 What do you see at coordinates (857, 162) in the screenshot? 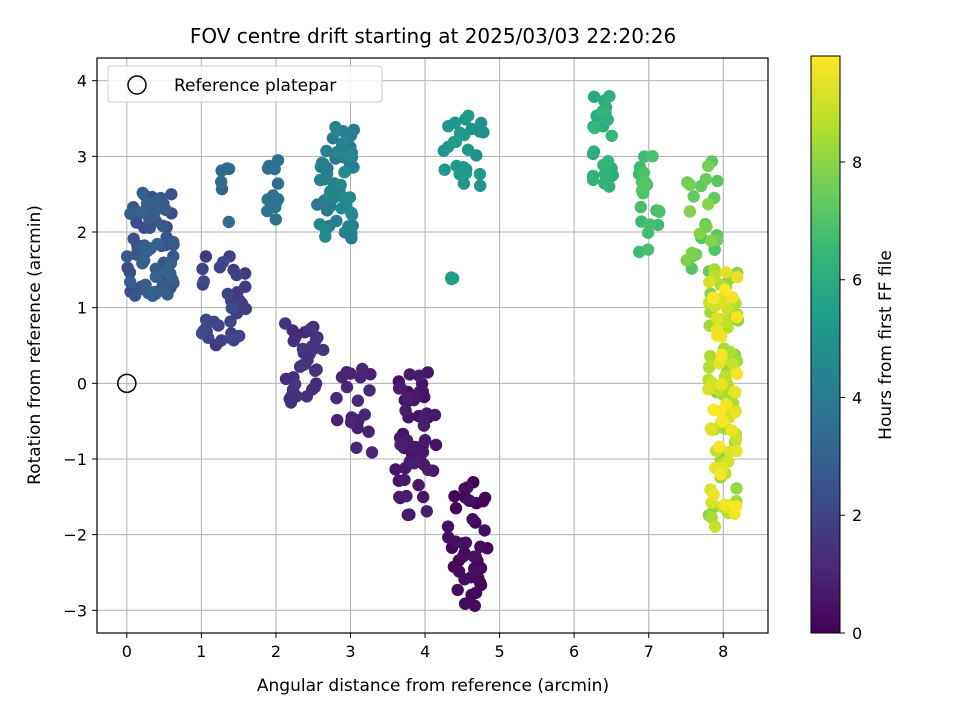
I see `colorbar-tick-label: 8` at bounding box center [857, 162].